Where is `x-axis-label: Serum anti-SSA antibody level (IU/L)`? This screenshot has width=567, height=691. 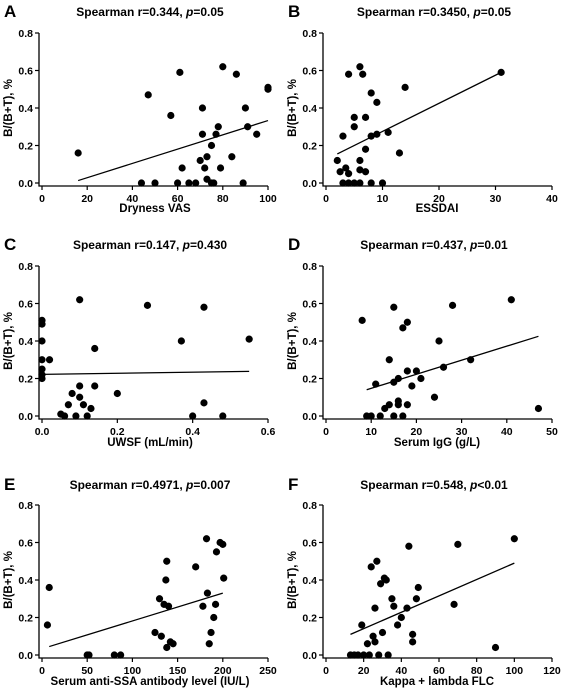 x-axis-label: Serum anti-SSA antibody level (IU/L) is located at coordinates (150, 682).